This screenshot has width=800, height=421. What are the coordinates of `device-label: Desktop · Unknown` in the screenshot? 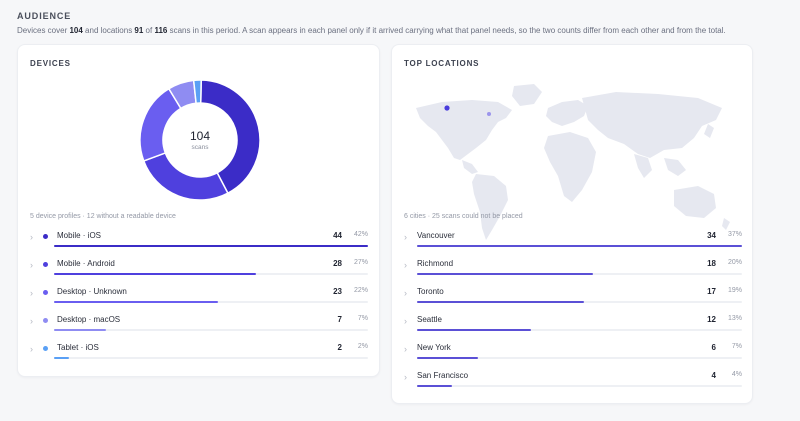 It's located at (92, 291).